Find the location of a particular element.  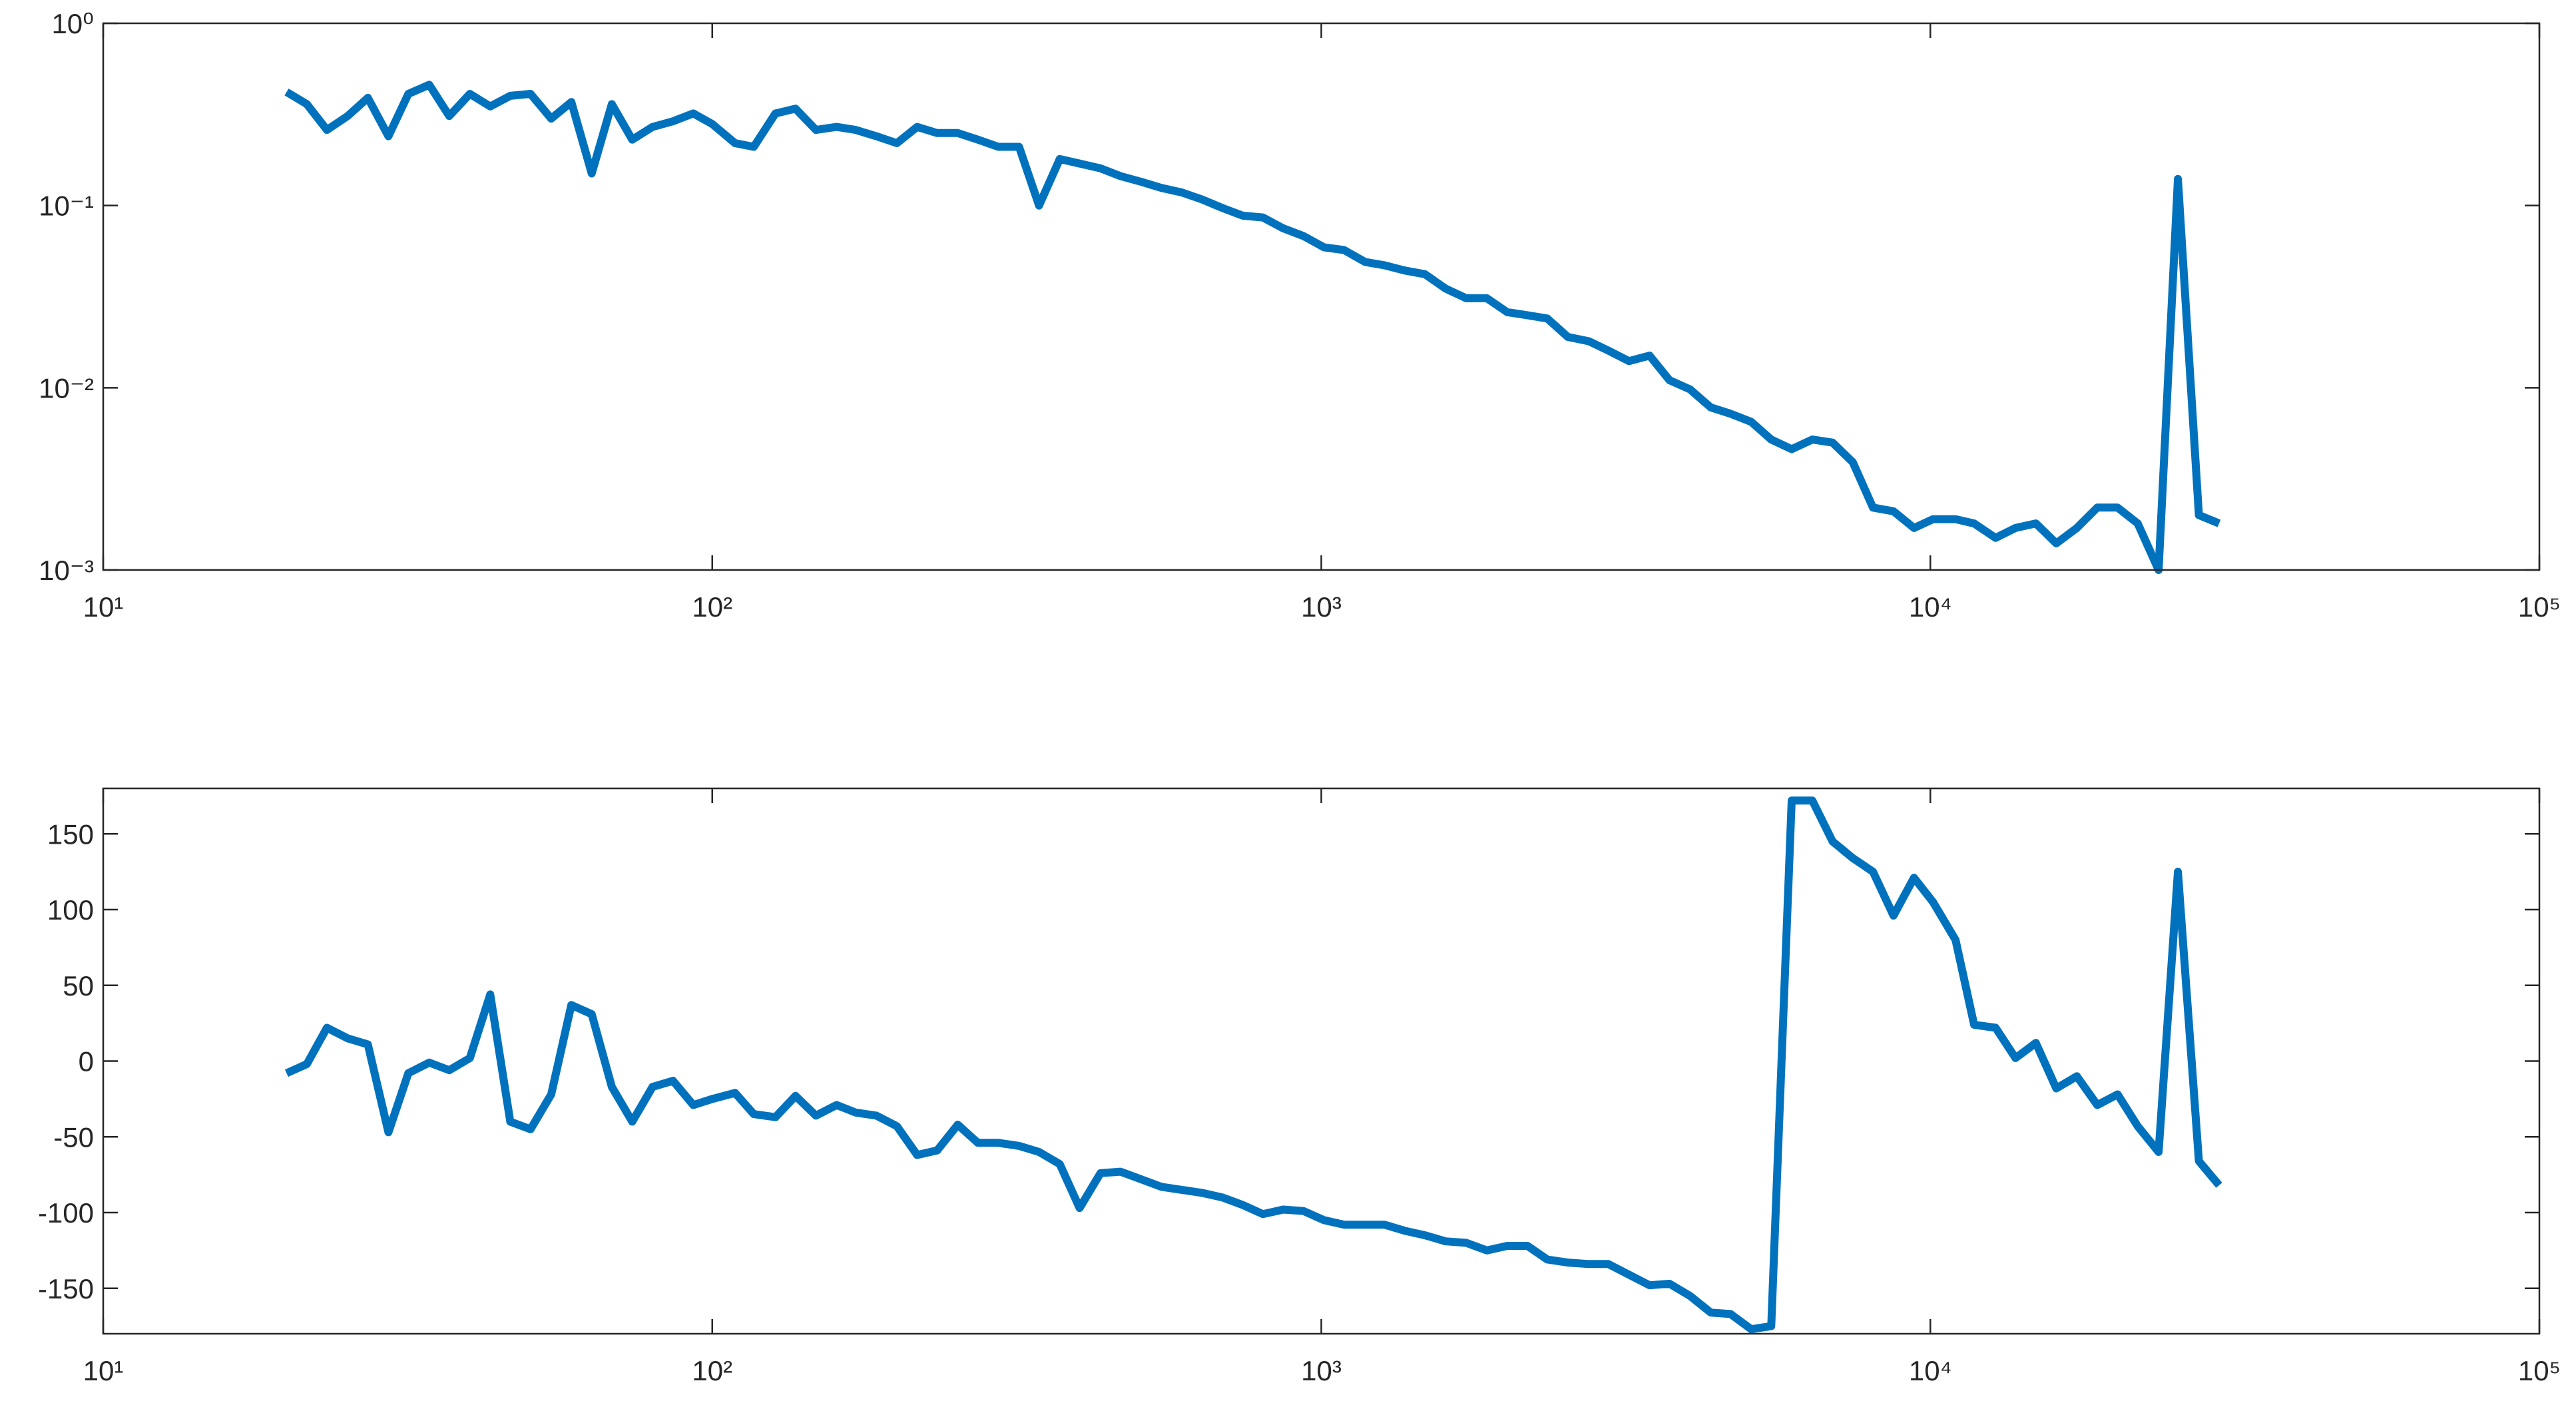

y-tick-label: 10⁻² is located at coordinates (67, 388).